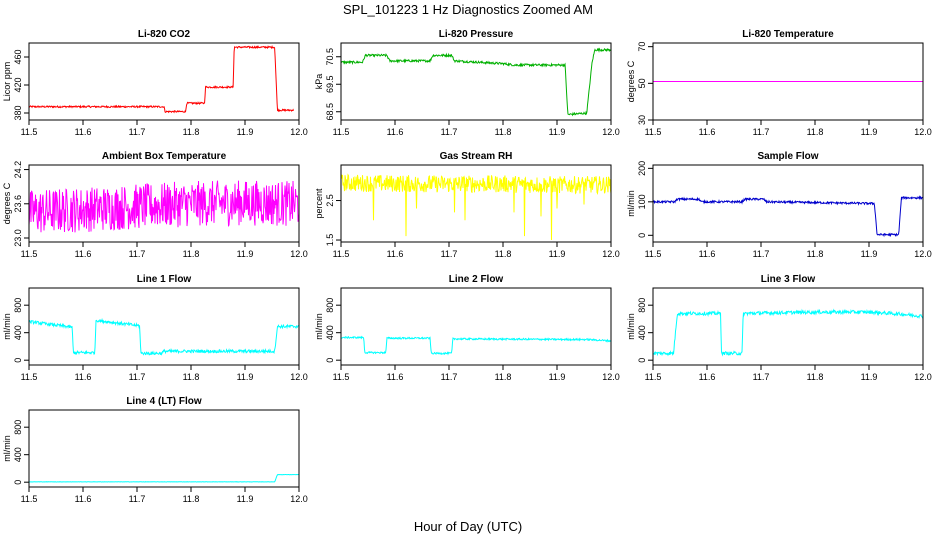 The width and height of the screenshot is (936, 540). What do you see at coordinates (330, 200) in the screenshot?
I see `y-tick-label: 2.5` at bounding box center [330, 200].